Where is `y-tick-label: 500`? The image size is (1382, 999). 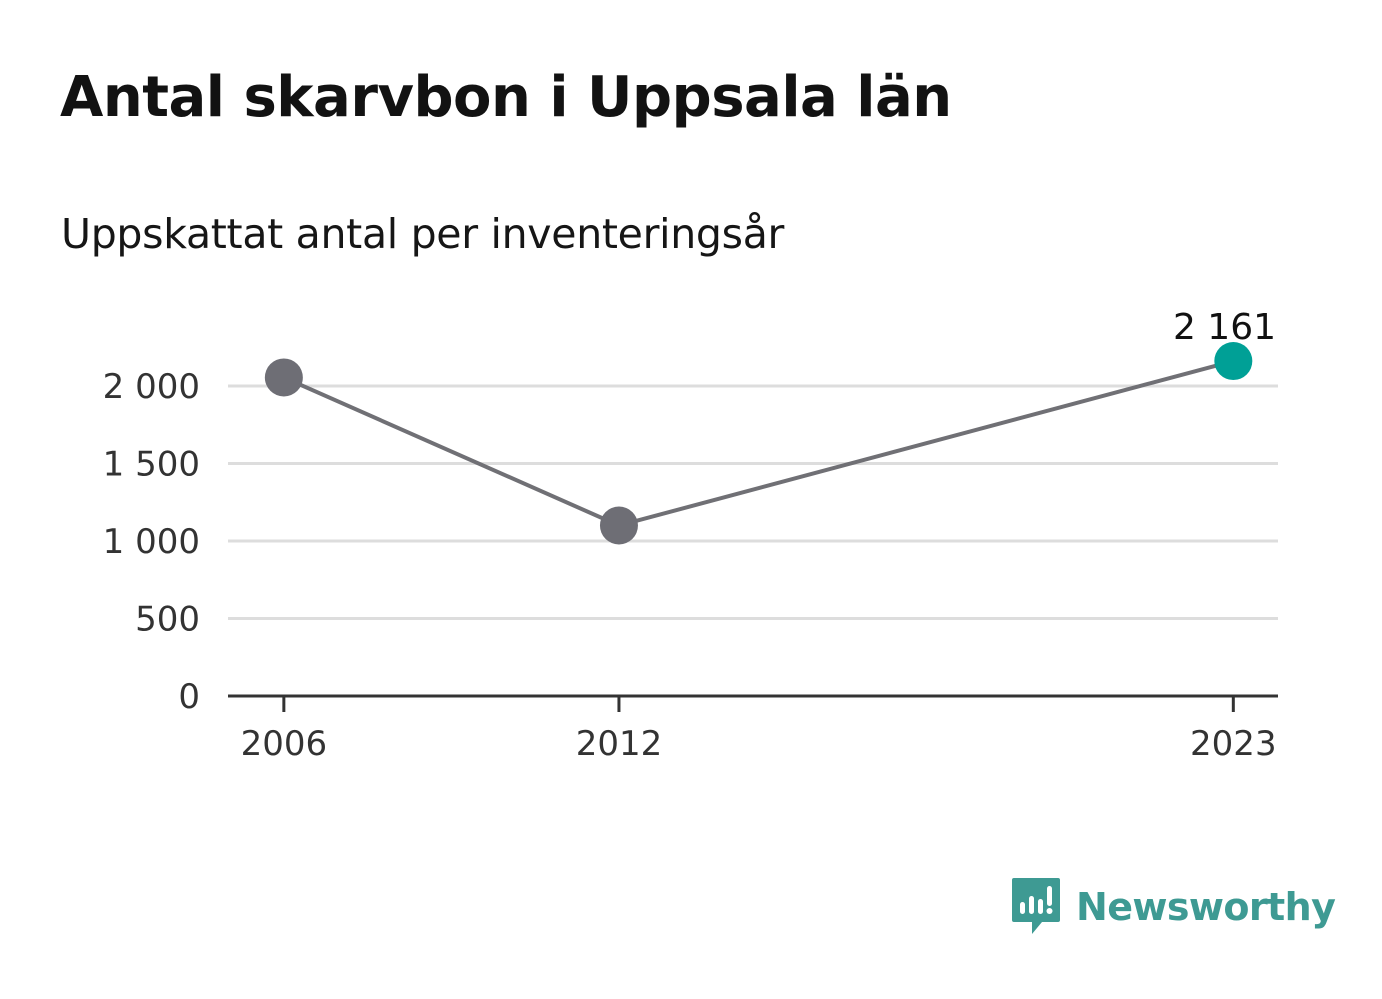
y-tick-label: 500 is located at coordinates (167, 620).